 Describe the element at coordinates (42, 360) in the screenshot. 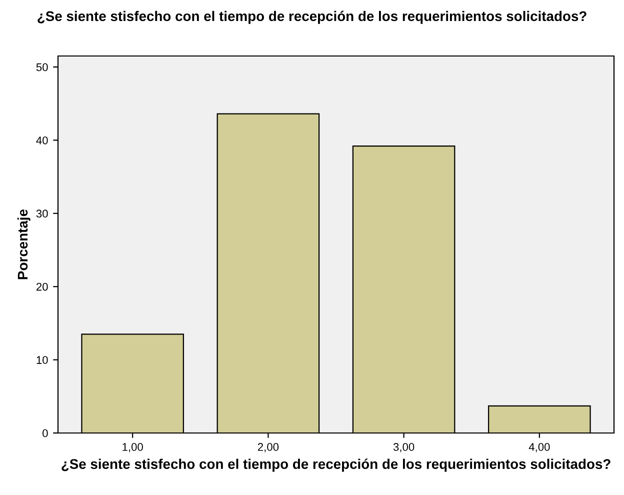

I see `y-tick-label: 10` at that location.